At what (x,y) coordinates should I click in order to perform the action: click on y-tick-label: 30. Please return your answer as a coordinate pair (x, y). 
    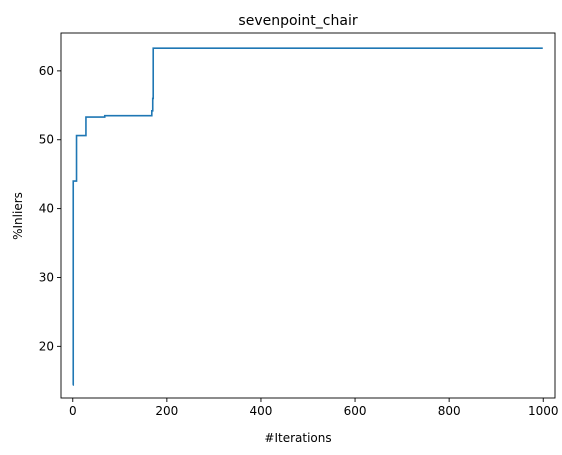
    Looking at the image, I should click on (46, 277).